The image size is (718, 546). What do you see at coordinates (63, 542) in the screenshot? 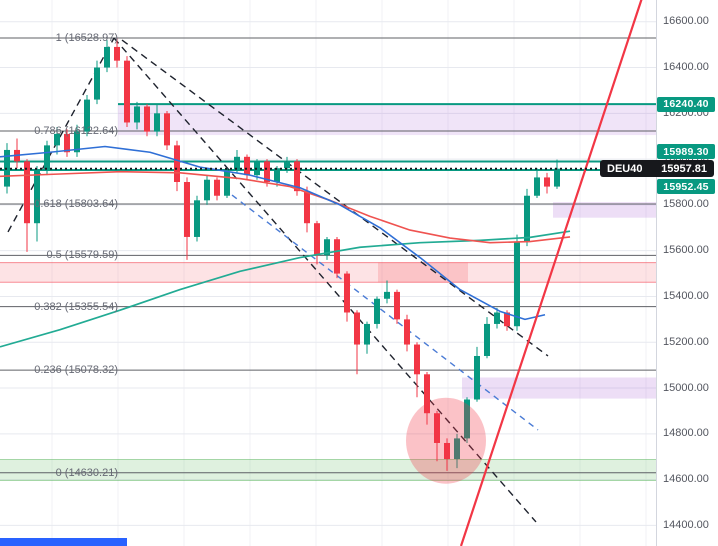
I see `bottom-toolbar-fragment` at bounding box center [63, 542].